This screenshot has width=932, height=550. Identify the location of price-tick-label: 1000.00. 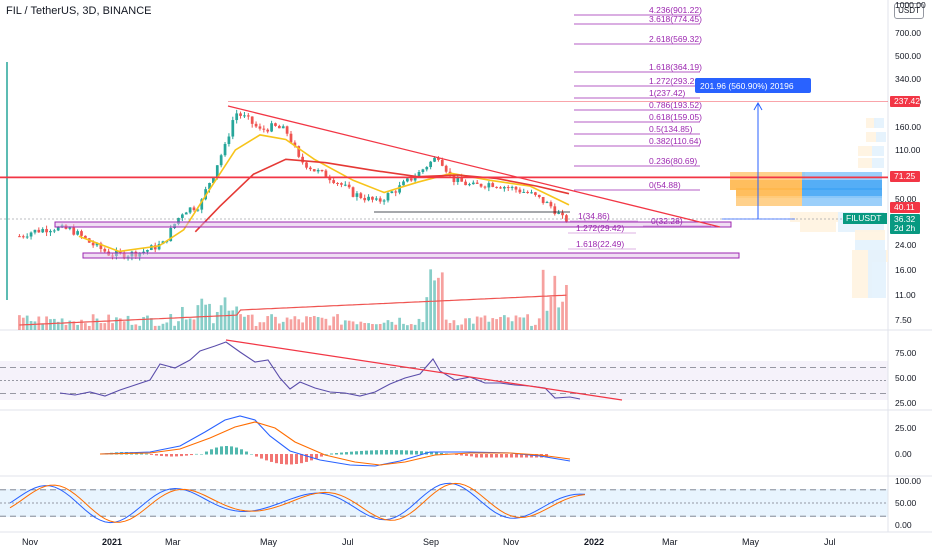
(910, 5).